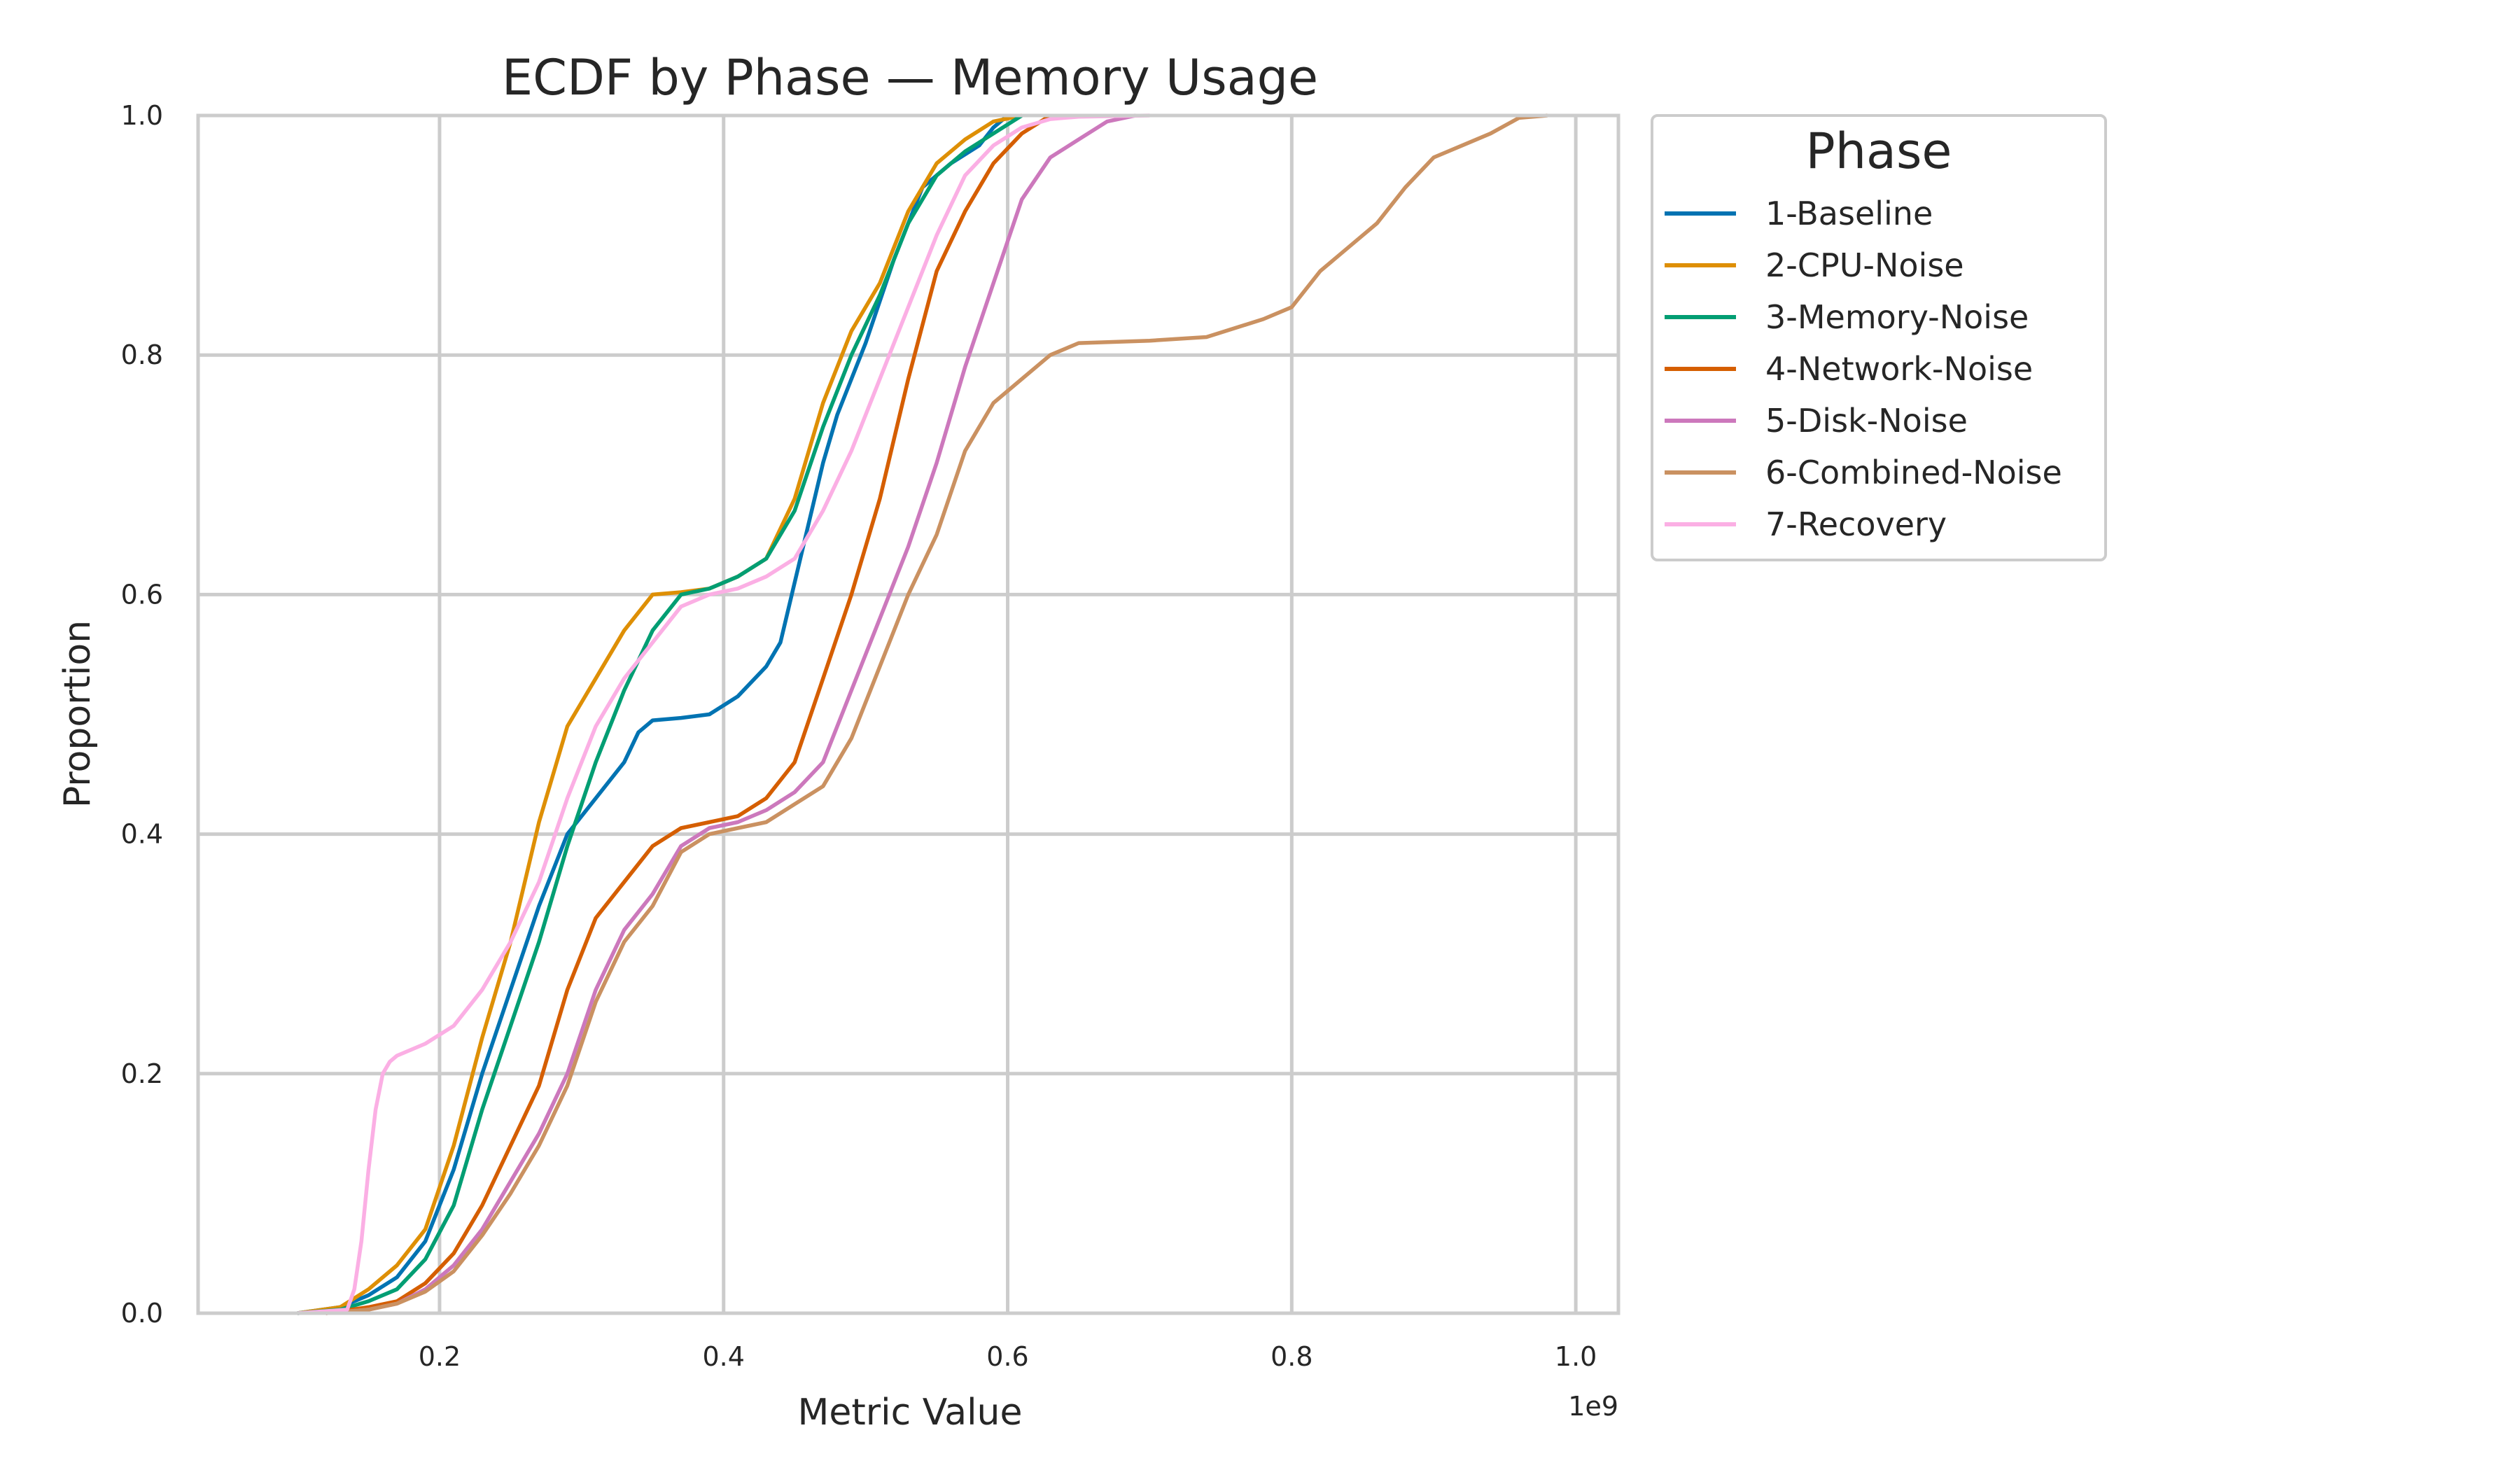 The width and height of the screenshot is (2520, 1470). Describe the element at coordinates (910, 77) in the screenshot. I see `chart-title: ECDF by Phase — Memory Usage` at that location.